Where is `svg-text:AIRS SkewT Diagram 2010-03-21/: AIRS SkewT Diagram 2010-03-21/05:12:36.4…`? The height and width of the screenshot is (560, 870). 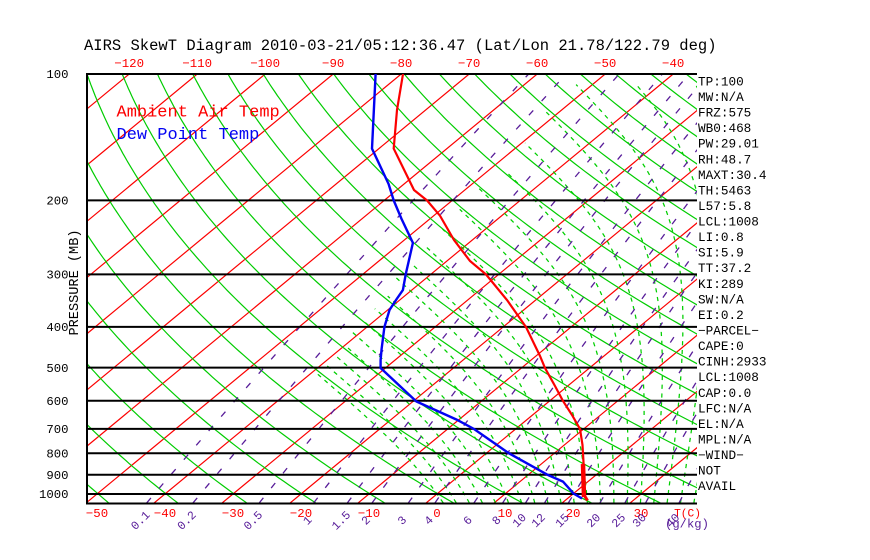 svg-text:AIRS SkewT Diagram 2010-03-21/: AIRS SkewT Diagram 2010-03-21/05:12:36.4… is located at coordinates (400, 46).